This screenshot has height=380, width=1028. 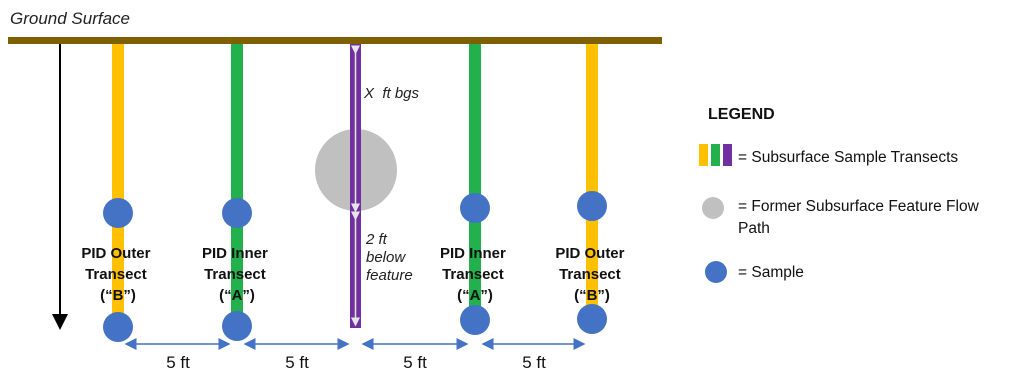 I want to click on transect-line-inner-right, so click(x=475, y=187).